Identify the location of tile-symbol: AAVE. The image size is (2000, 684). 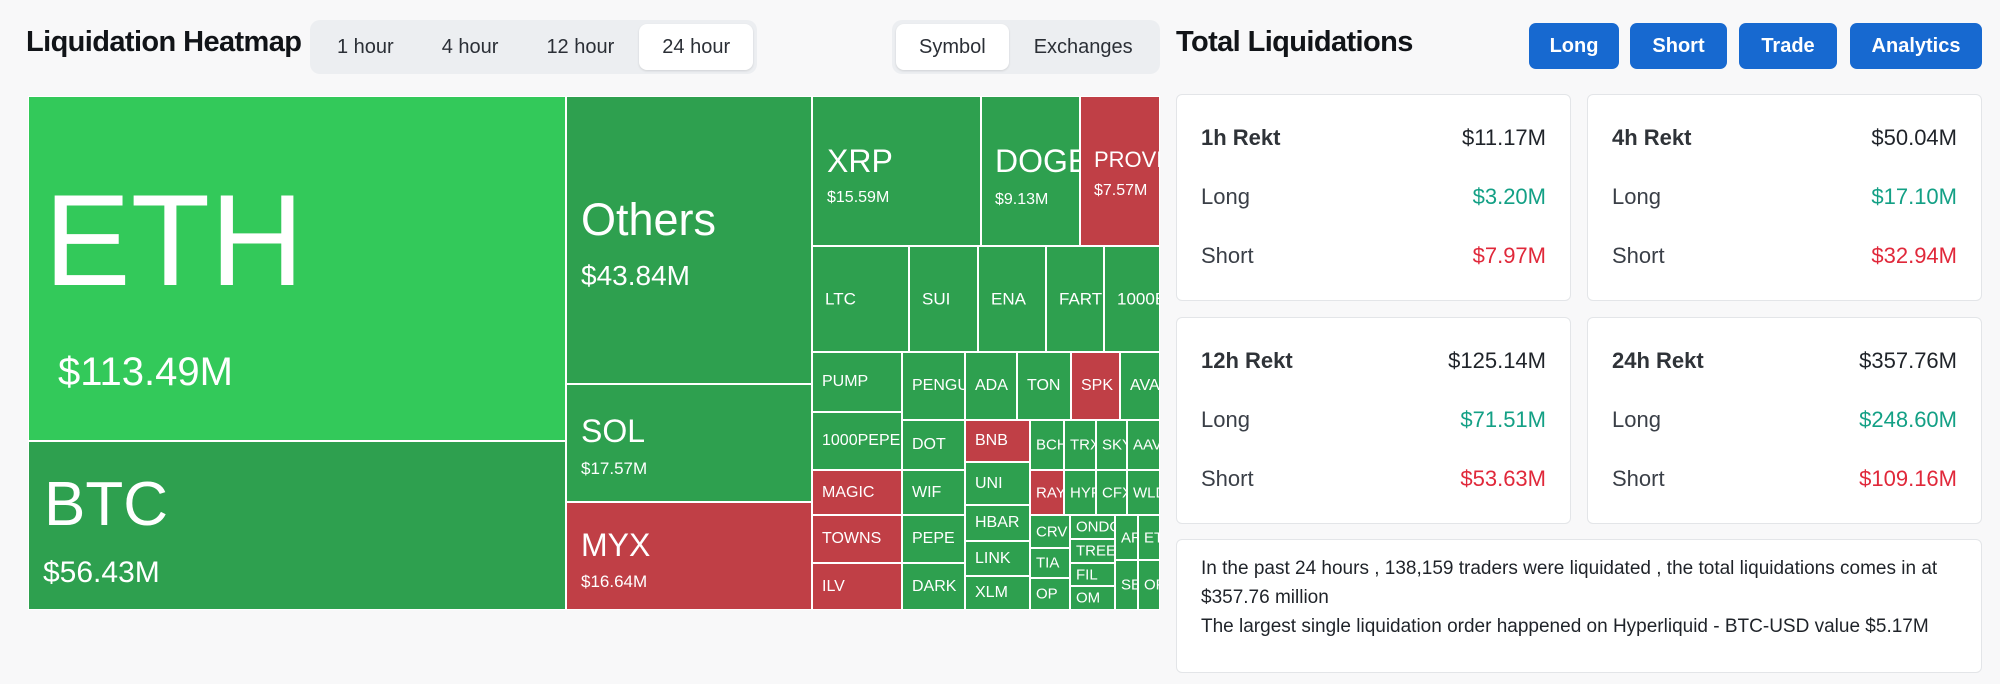
(1146, 445).